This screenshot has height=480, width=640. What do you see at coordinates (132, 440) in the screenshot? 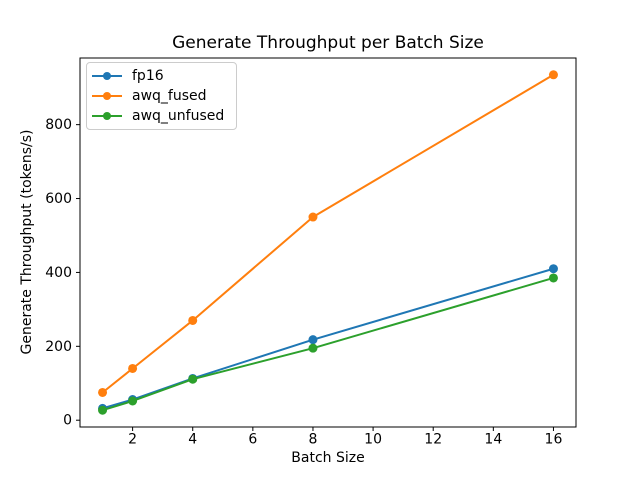
I see `x-tick-label: 2` at bounding box center [132, 440].